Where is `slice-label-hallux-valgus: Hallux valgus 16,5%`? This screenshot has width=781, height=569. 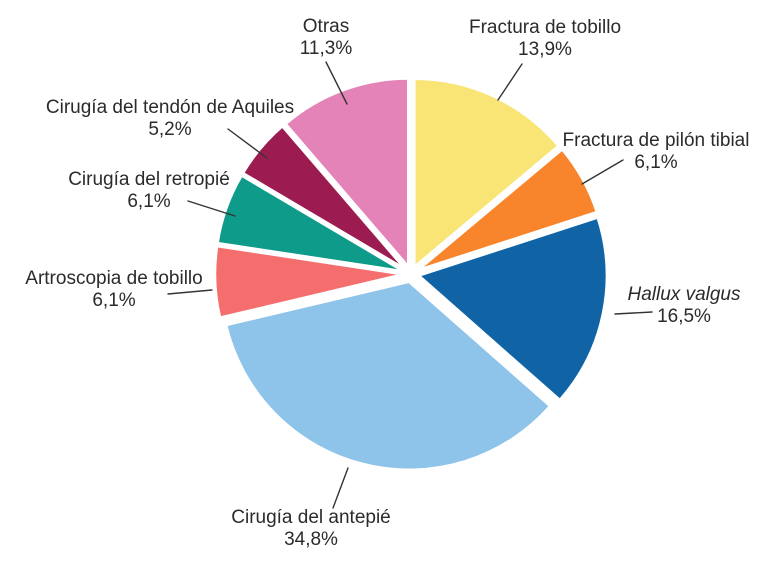
slice-label-hallux-valgus: Hallux valgus 16,5% is located at coordinates (684, 306).